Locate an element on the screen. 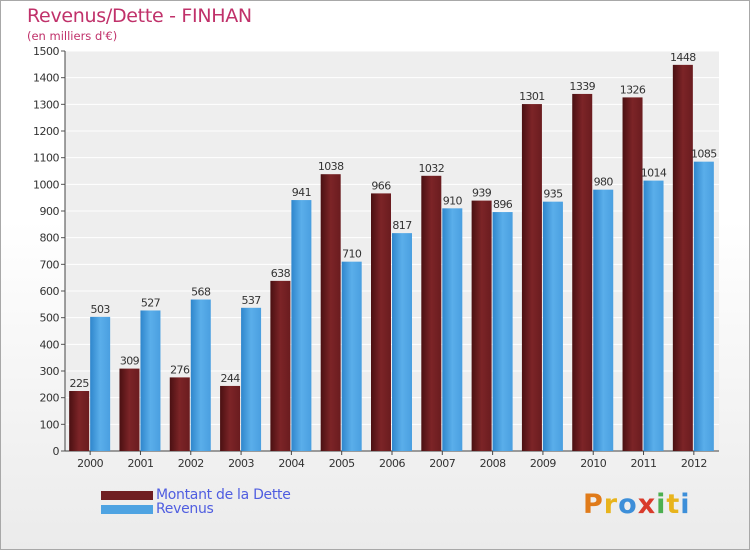 This screenshot has height=550, width=750. y-tick-label: 300 is located at coordinates (50, 371).